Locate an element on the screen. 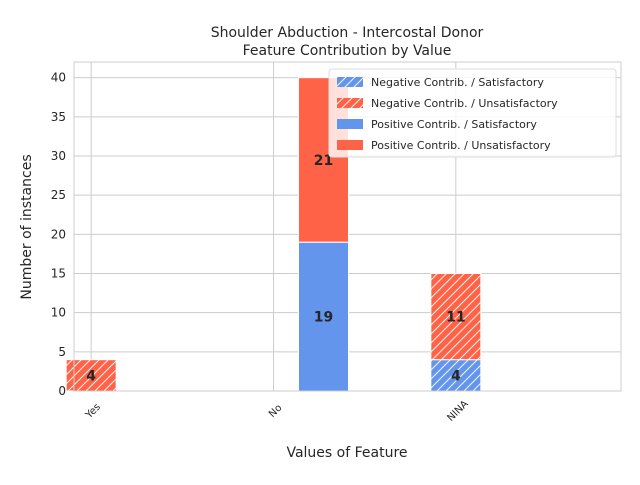 The width and height of the screenshot is (640, 485). bar-value-label: 11 is located at coordinates (455, 318).